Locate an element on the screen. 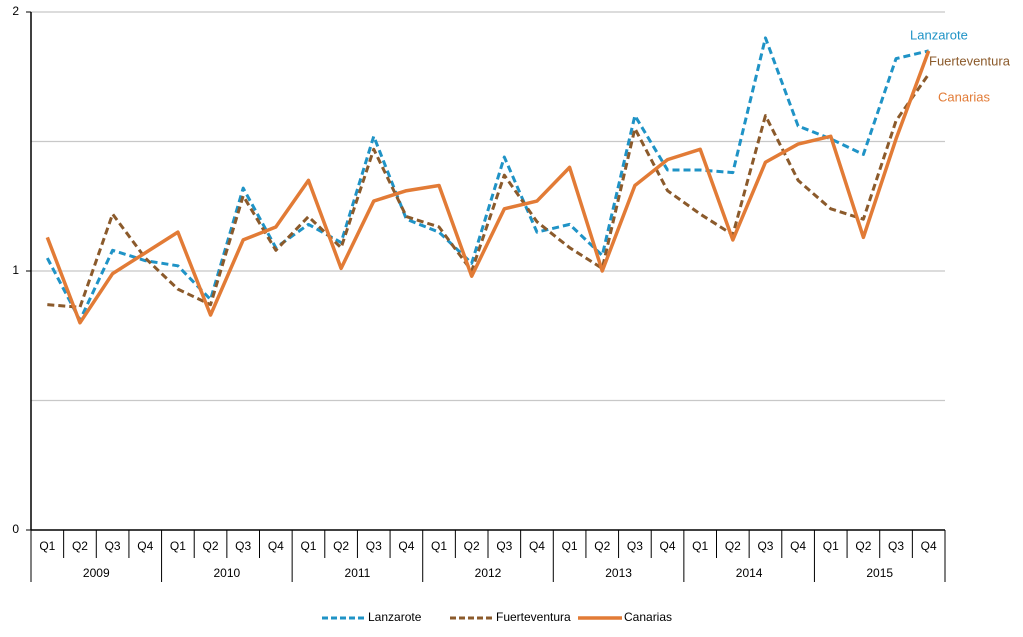  series-end-label: Fuerteventura is located at coordinates (970, 60).